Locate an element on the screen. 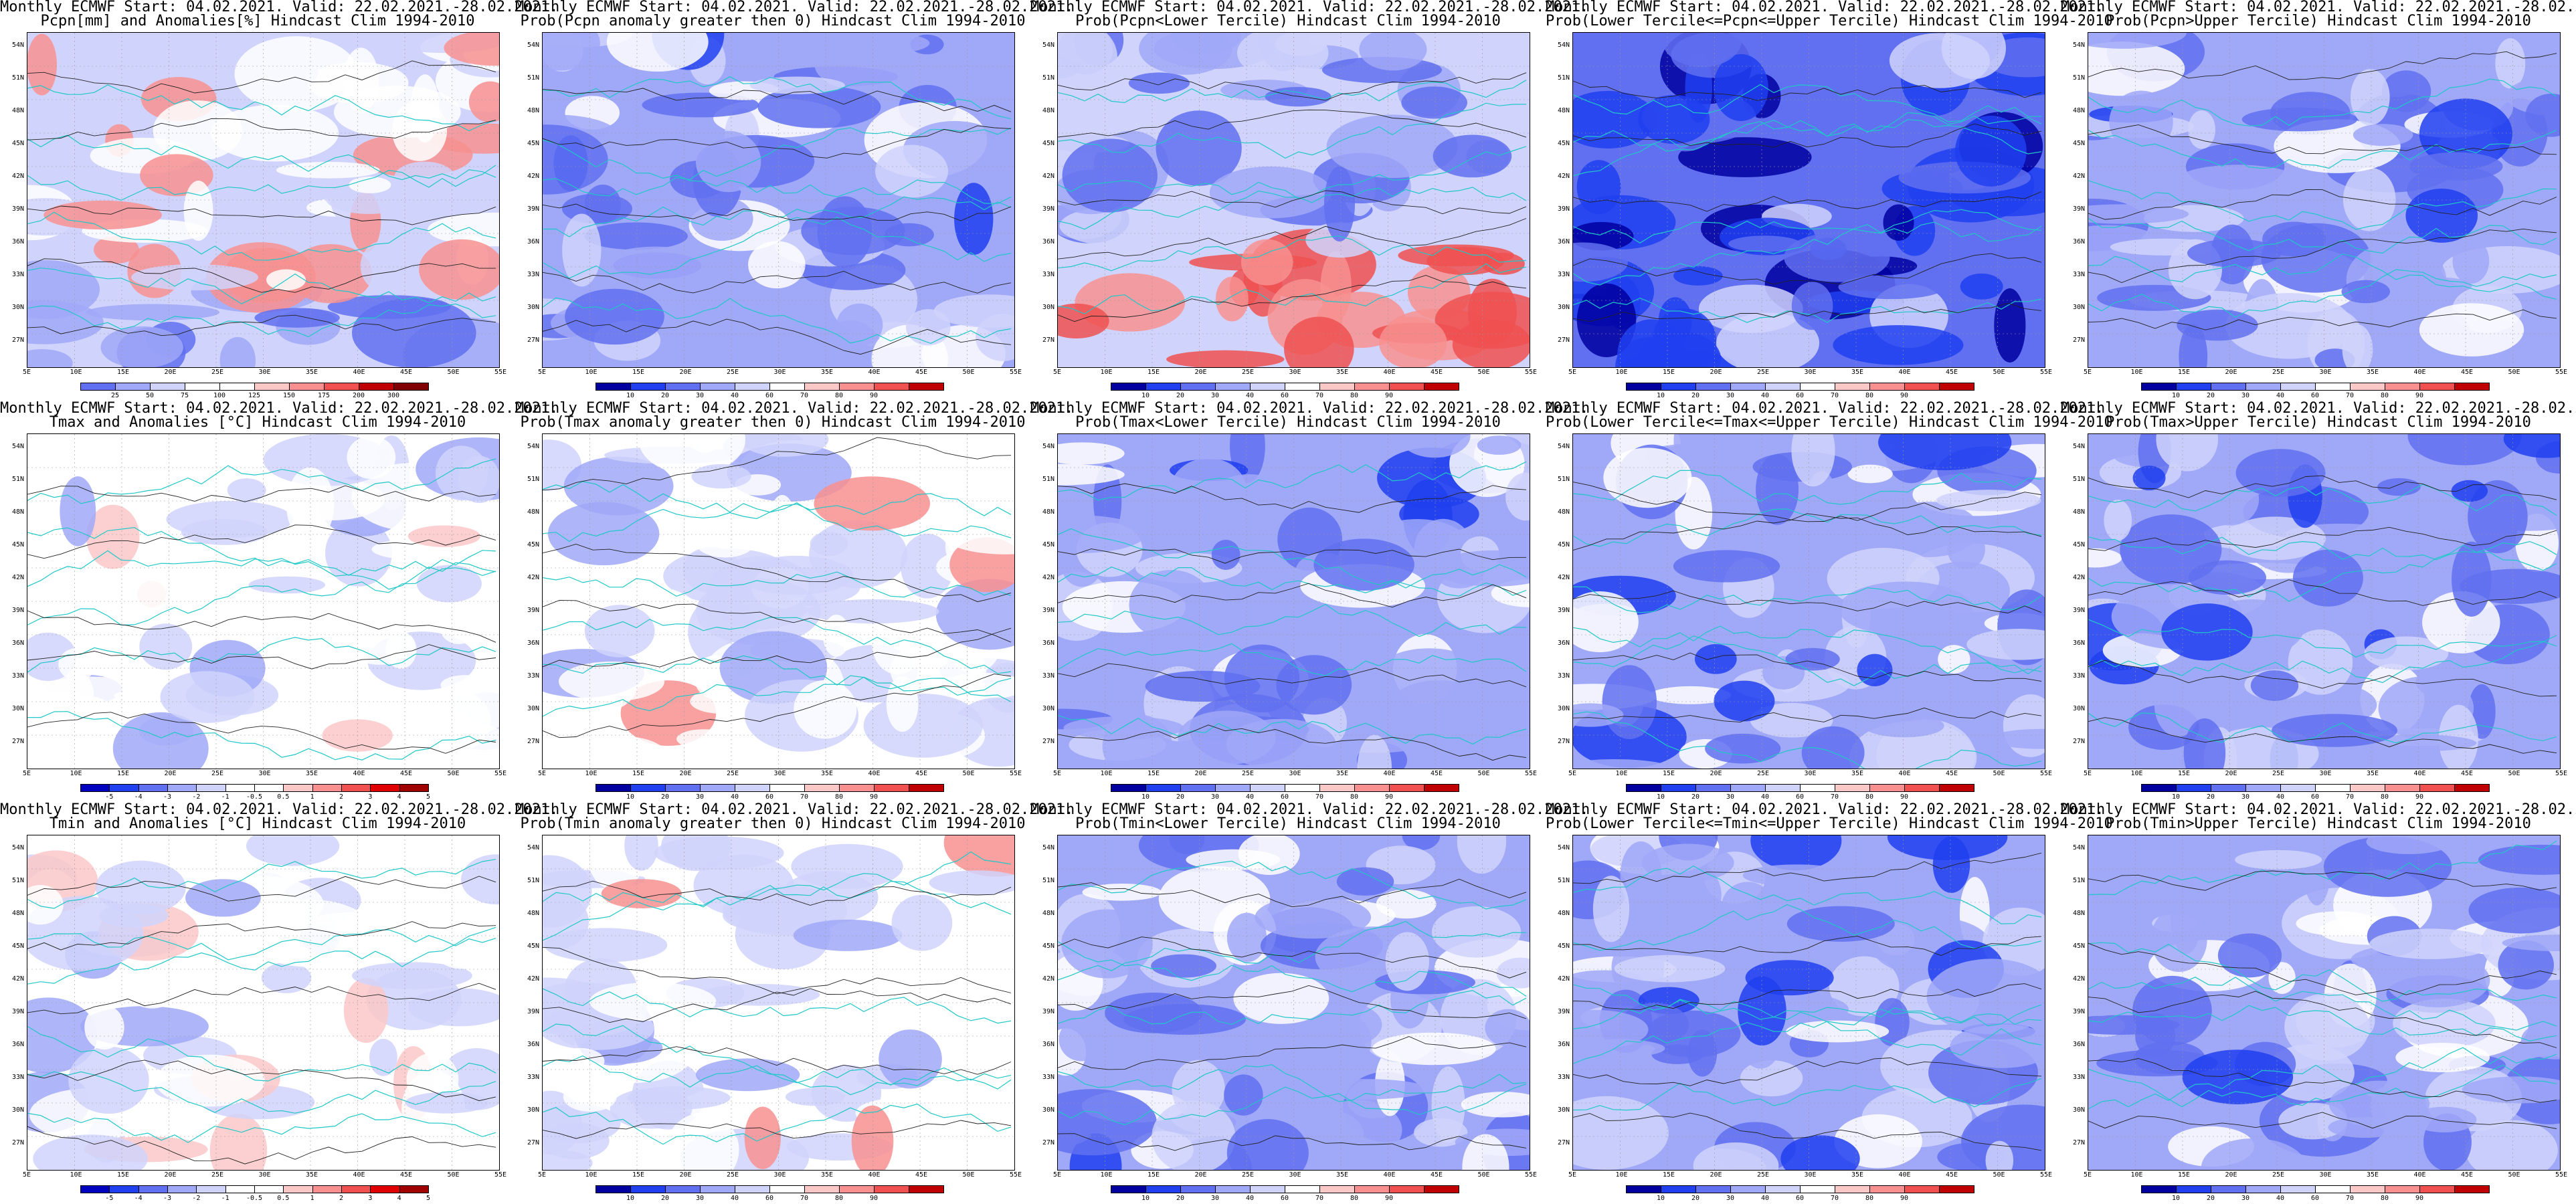 Image resolution: width=2576 pixels, height=1204 pixels. lat-tick-label: 54N is located at coordinates (1048, 446).